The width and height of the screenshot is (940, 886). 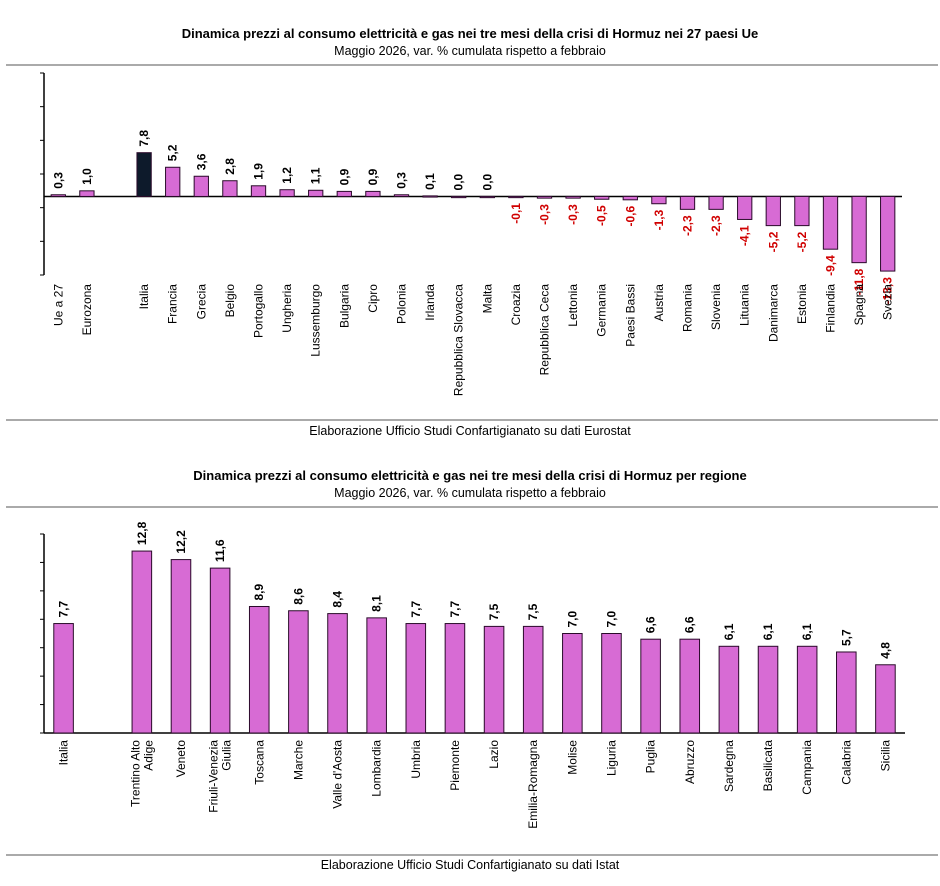 I want to click on category-label: Lussemburgo, so click(x=316, y=320).